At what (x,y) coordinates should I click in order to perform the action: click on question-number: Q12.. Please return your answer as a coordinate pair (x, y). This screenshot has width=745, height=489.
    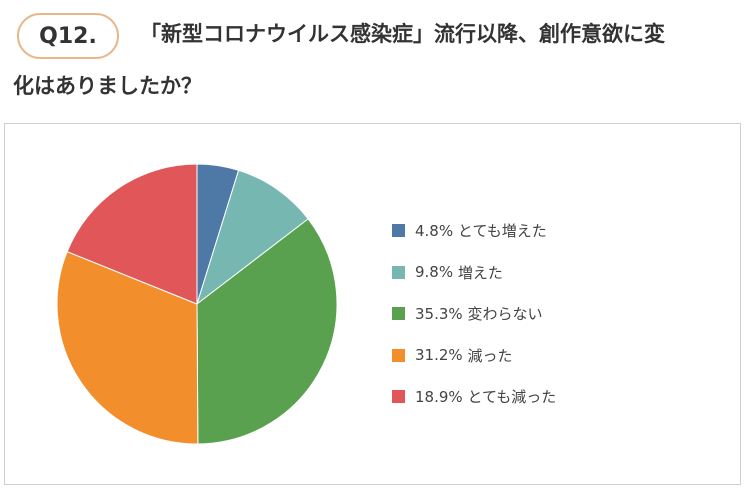
    Looking at the image, I should click on (68, 36).